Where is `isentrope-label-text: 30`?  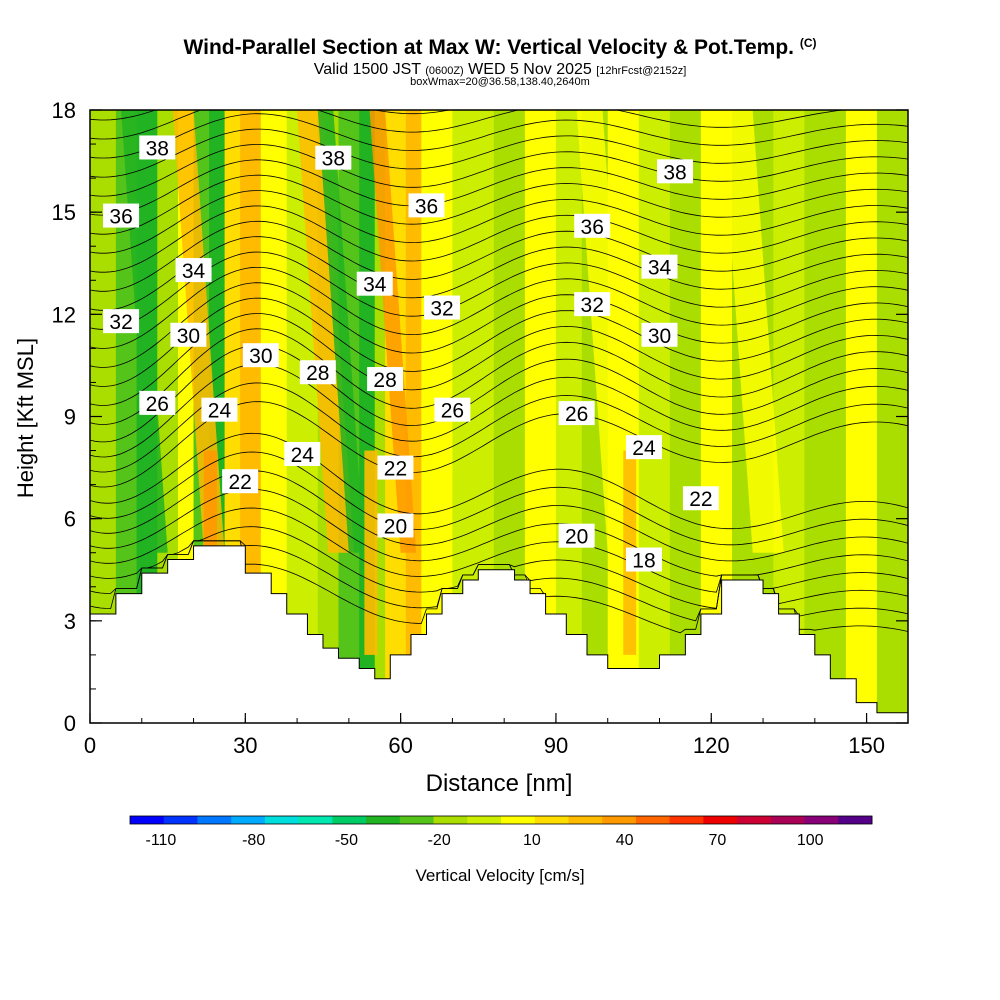 isentrope-label-text: 30 is located at coordinates (260, 356).